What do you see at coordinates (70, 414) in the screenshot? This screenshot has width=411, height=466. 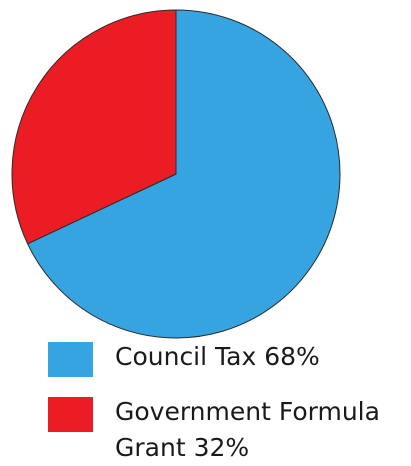 I see `legend-swatch-government-grant` at bounding box center [70, 414].